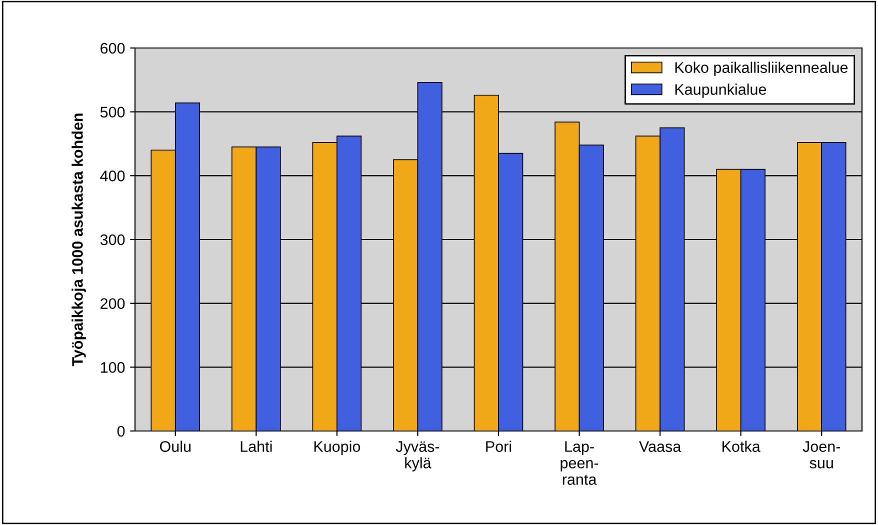 This screenshot has width=878, height=525. Describe the element at coordinates (175, 446) in the screenshot. I see `x-tick-label: Oulu` at that location.